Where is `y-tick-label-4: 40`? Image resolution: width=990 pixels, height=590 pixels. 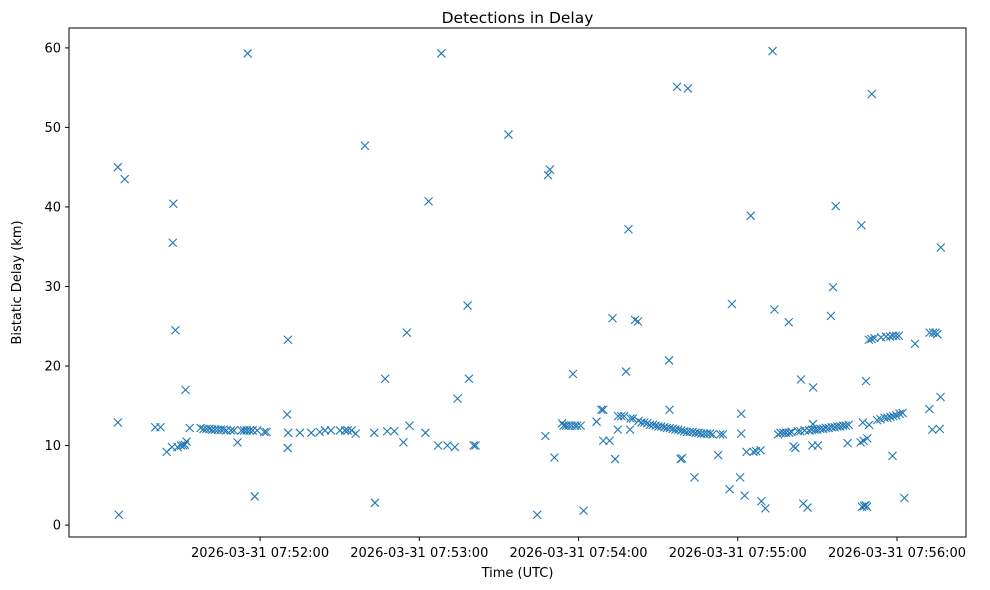
y-tick-label-4: 40 is located at coordinates (52, 207).